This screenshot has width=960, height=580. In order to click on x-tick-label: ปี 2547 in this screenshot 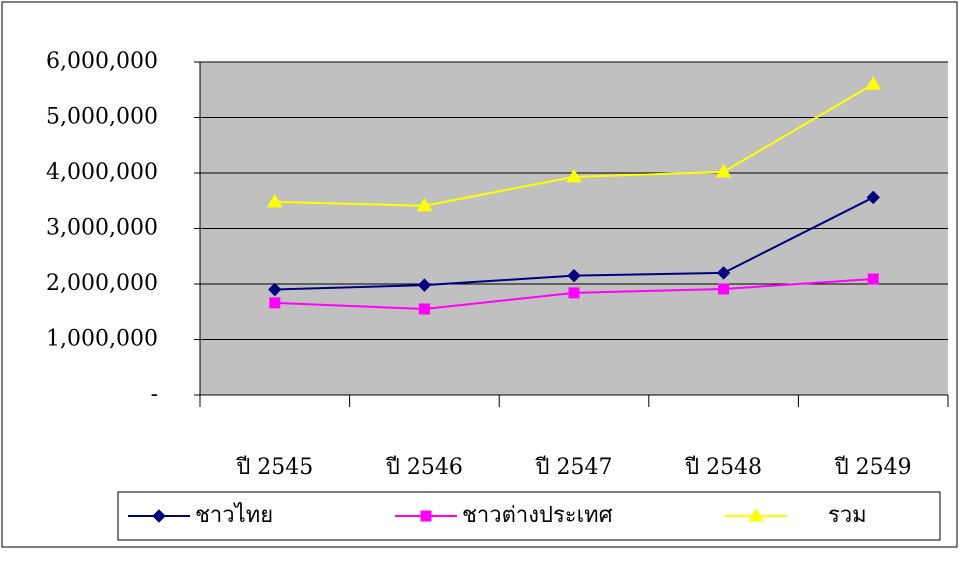, I will do `click(573, 467)`.